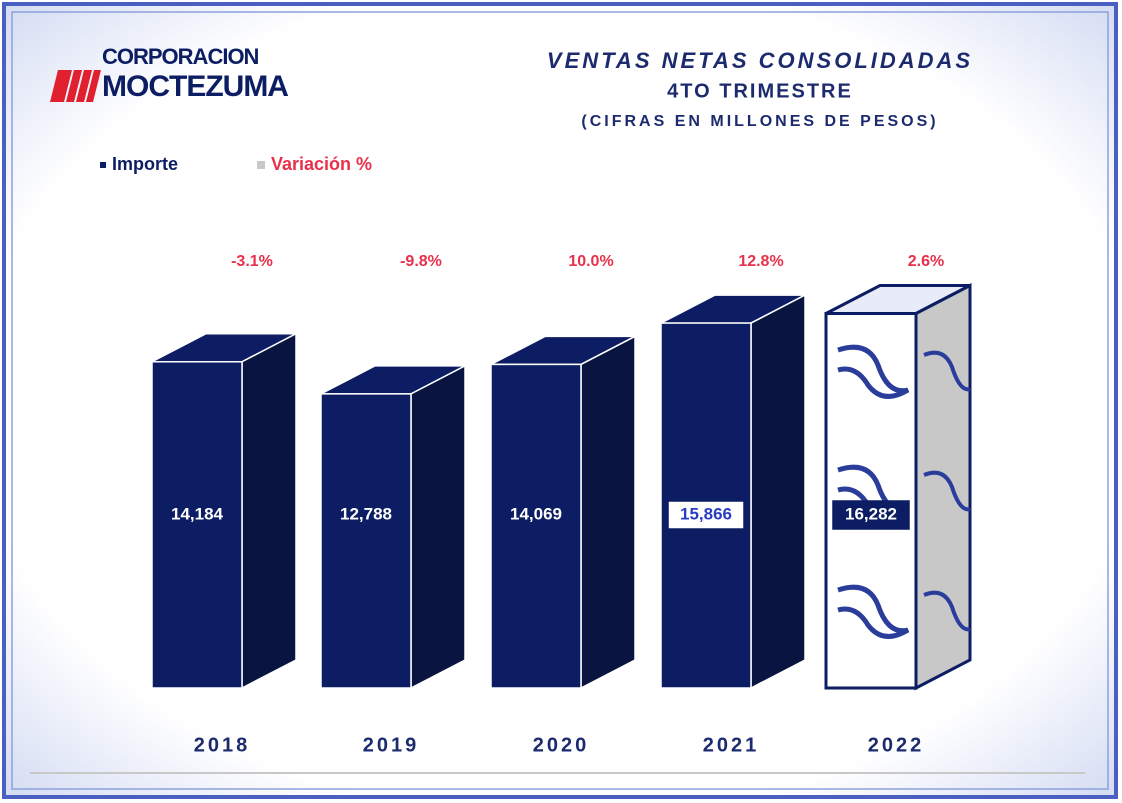 This screenshot has height=803, width=1122. Describe the element at coordinates (195, 86) in the screenshot. I see `logo-line2: MOCTEZUMA` at that location.